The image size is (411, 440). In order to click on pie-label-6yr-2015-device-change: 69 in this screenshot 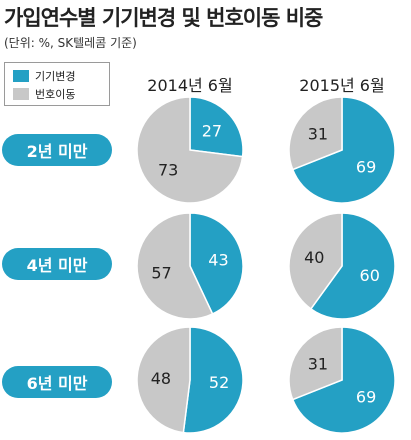, I will do `click(366, 396)`.